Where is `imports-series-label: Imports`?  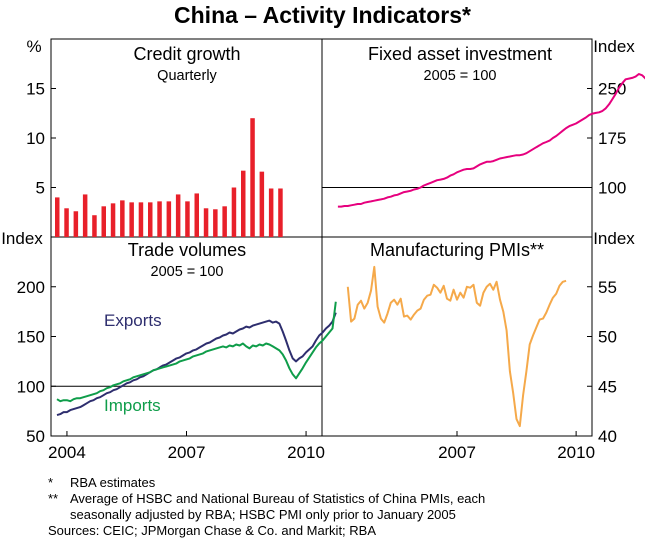 imports-series-label: Imports is located at coordinates (132, 405).